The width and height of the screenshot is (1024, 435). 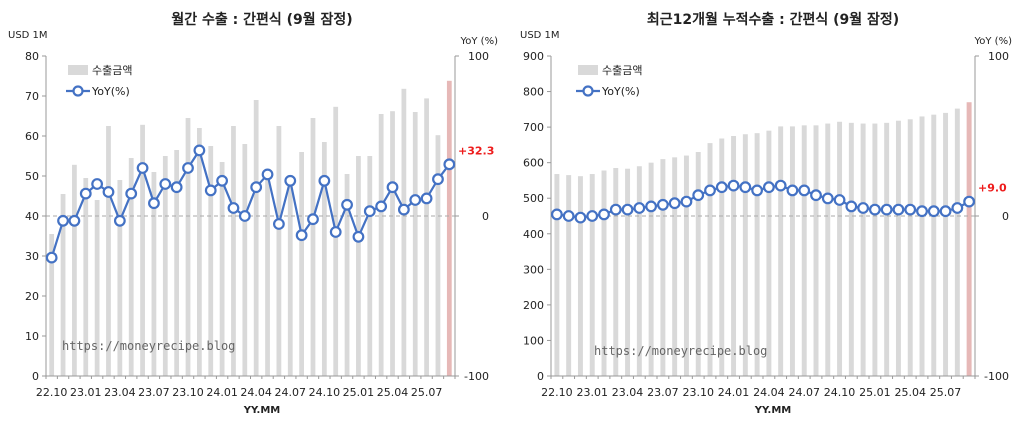 What do you see at coordinates (557, 392) in the screenshot?
I see `x-tick-label: 22.10` at bounding box center [557, 392].